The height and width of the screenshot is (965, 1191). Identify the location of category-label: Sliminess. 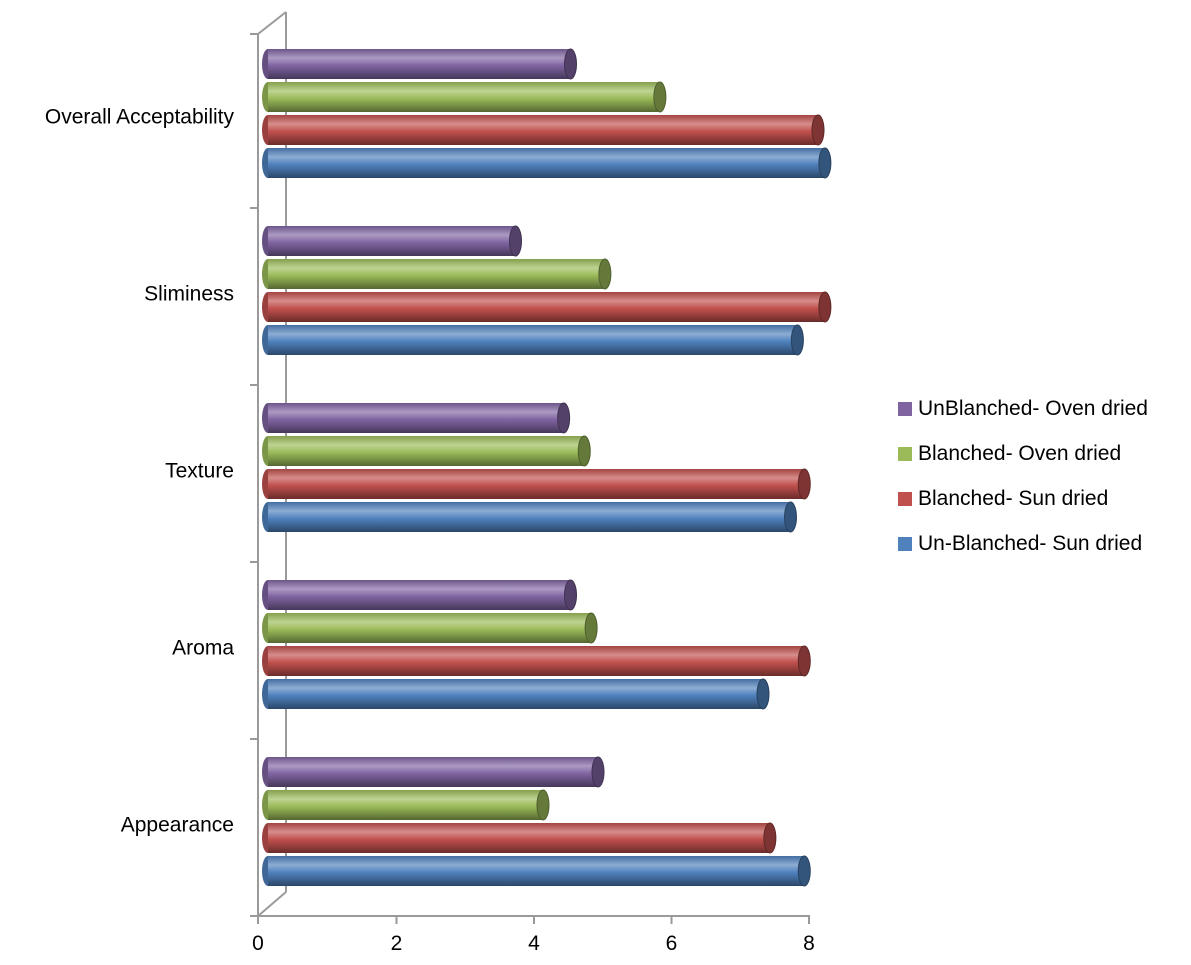
(189, 294).